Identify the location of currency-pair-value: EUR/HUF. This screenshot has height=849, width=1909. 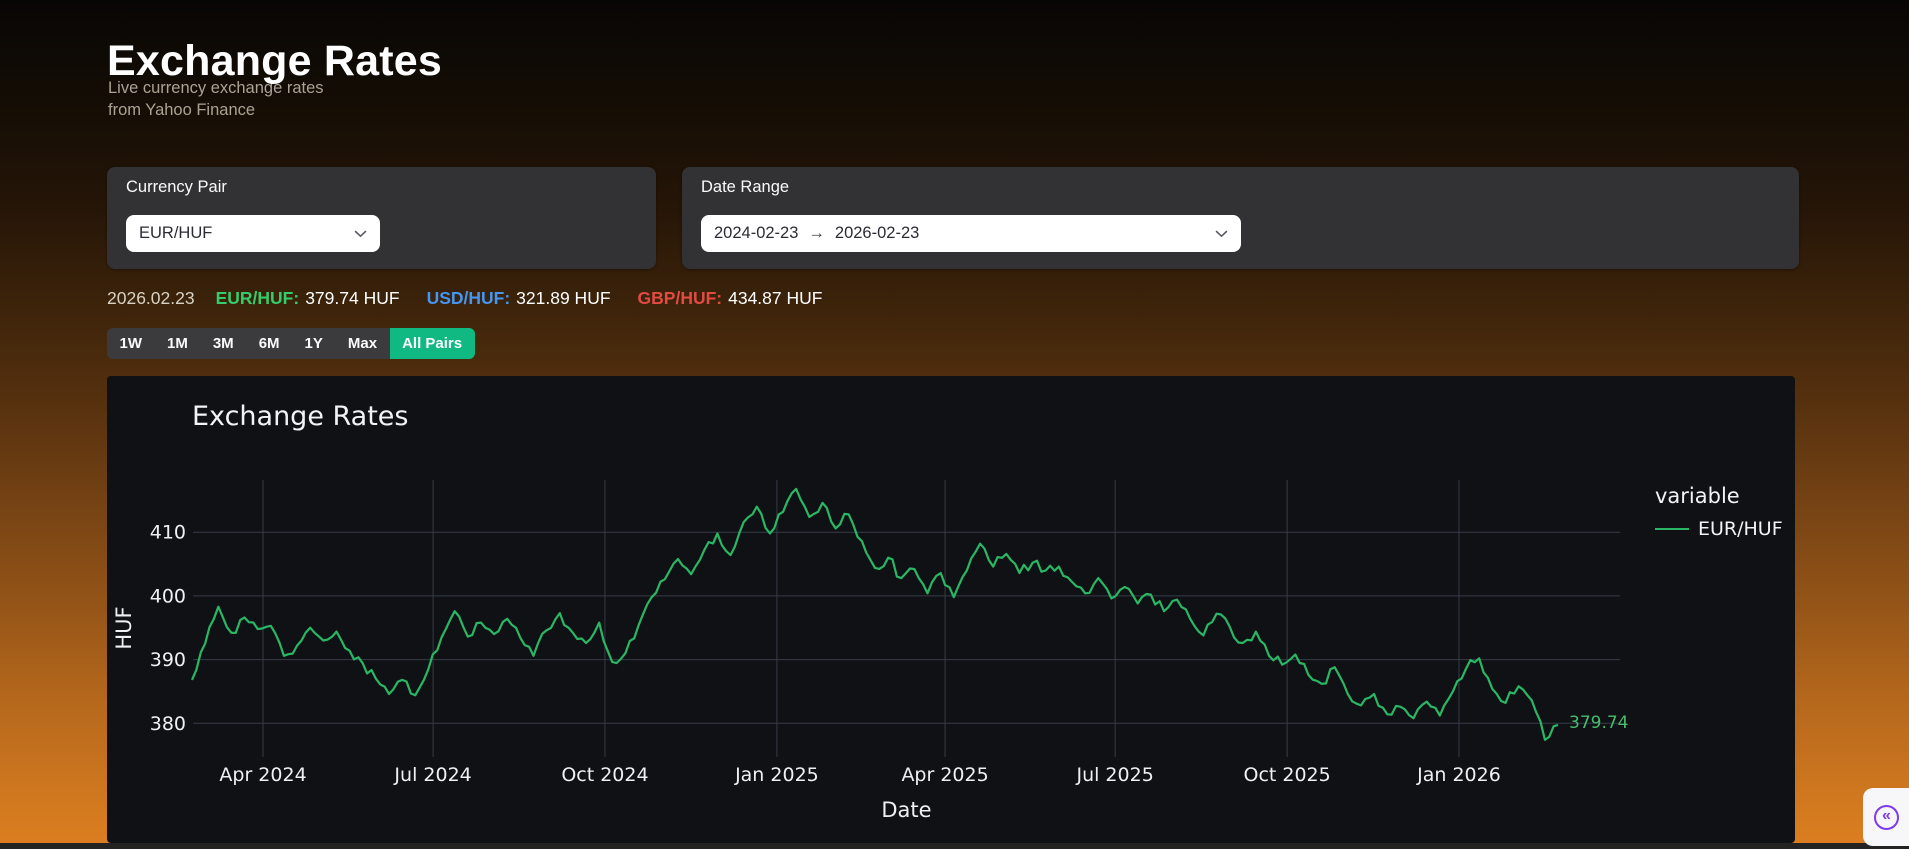
(176, 233).